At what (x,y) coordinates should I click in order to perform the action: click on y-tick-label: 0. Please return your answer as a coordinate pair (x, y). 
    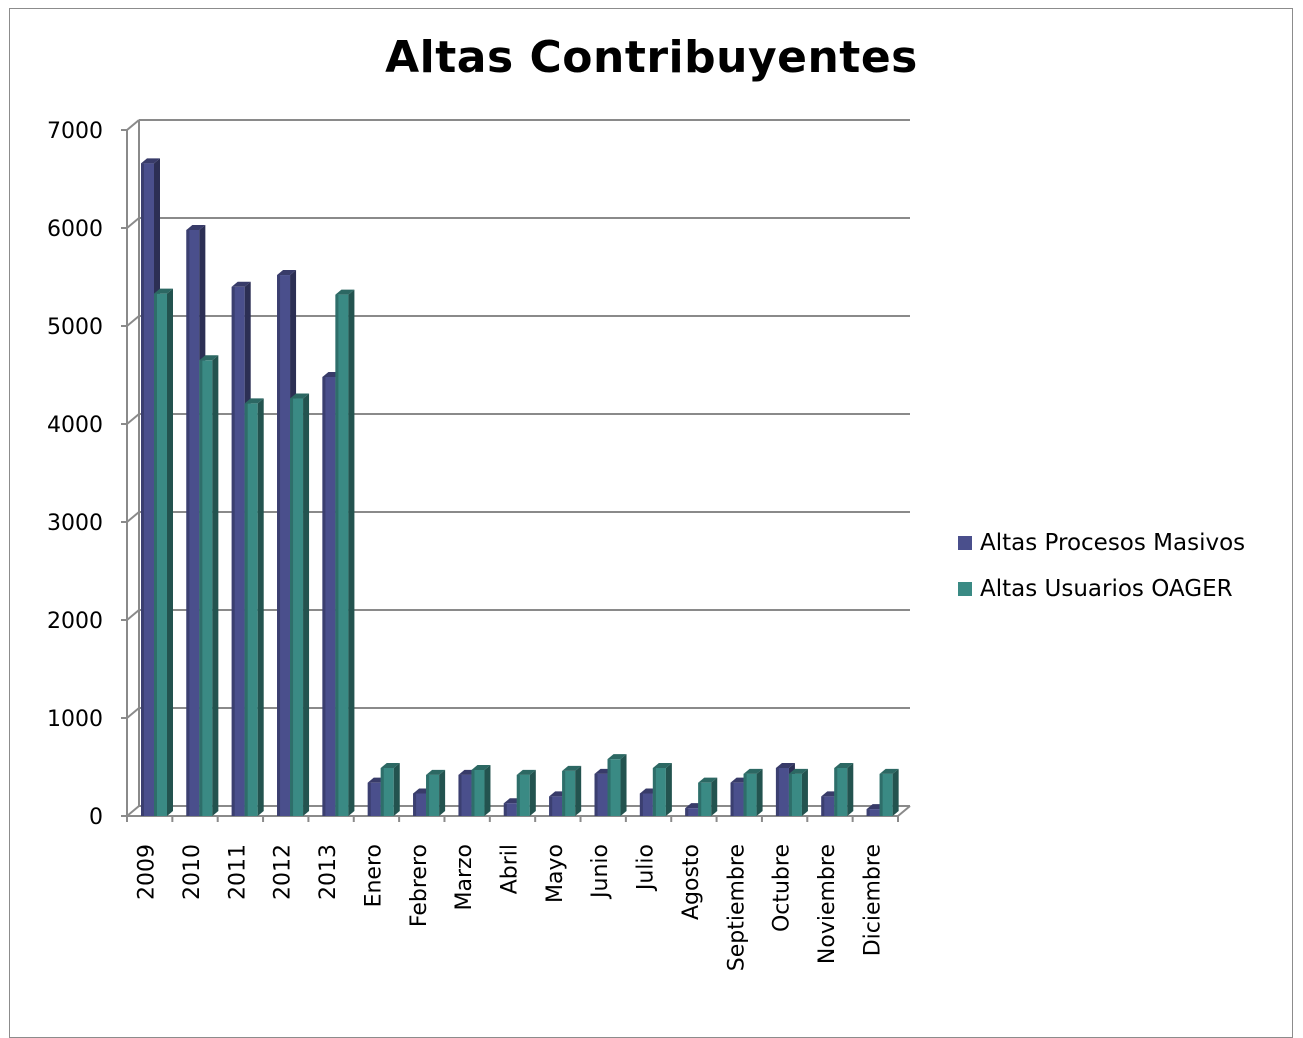
    Looking at the image, I should click on (96, 817).